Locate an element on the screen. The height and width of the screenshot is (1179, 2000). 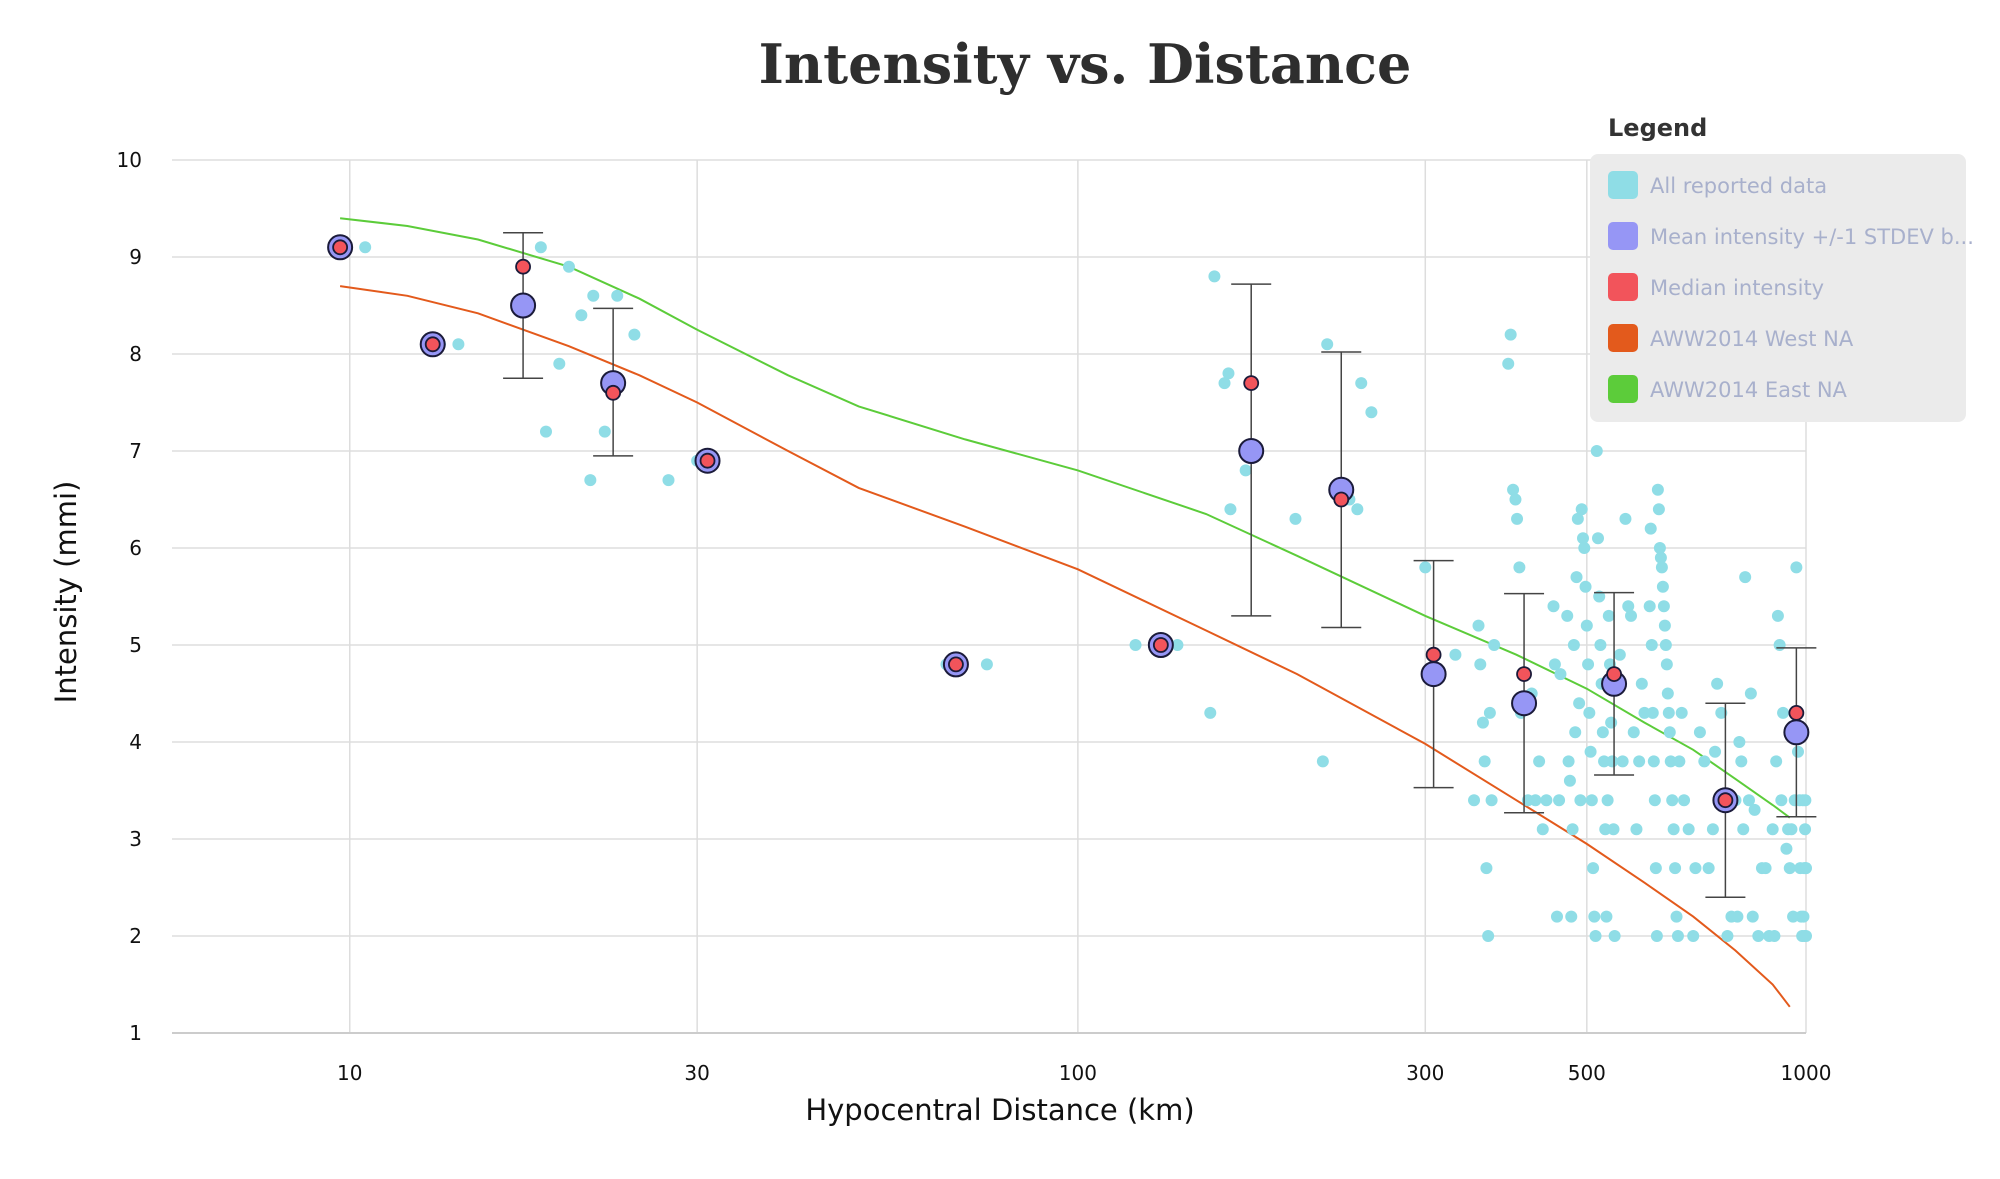
y-tick-label-5: 6 is located at coordinates (135, 548).